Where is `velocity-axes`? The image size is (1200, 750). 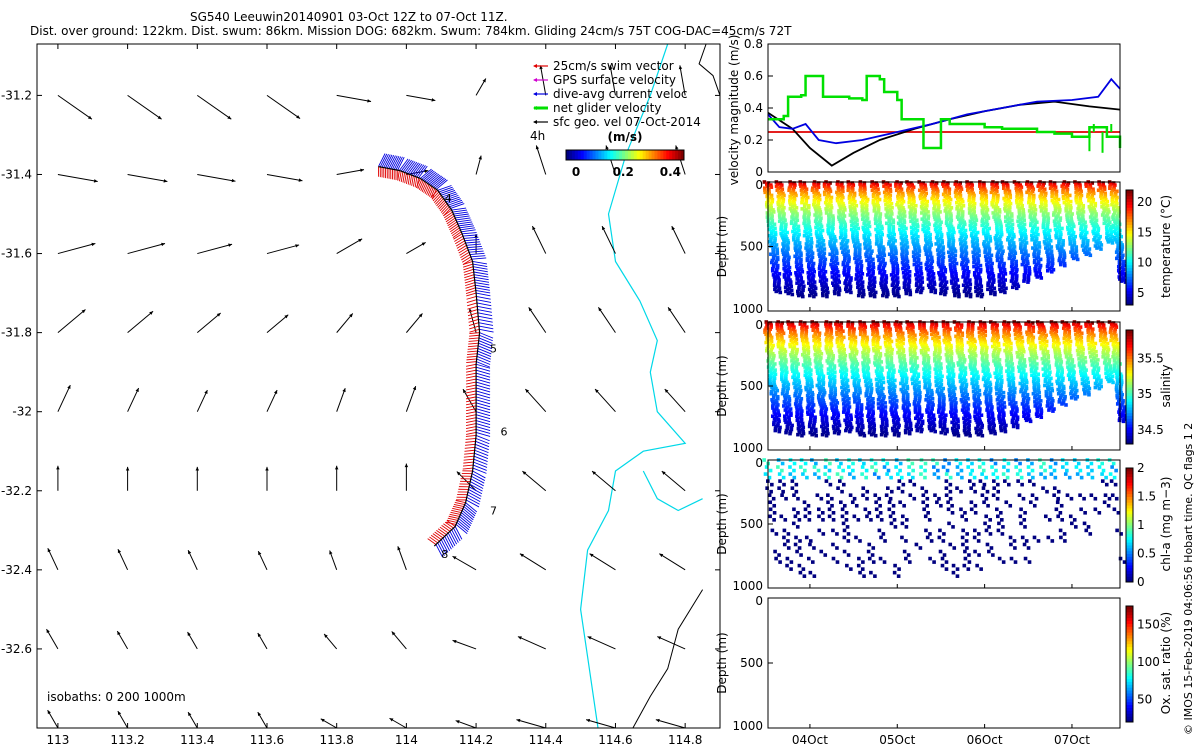
velocity-axes is located at coordinates (944, 108).